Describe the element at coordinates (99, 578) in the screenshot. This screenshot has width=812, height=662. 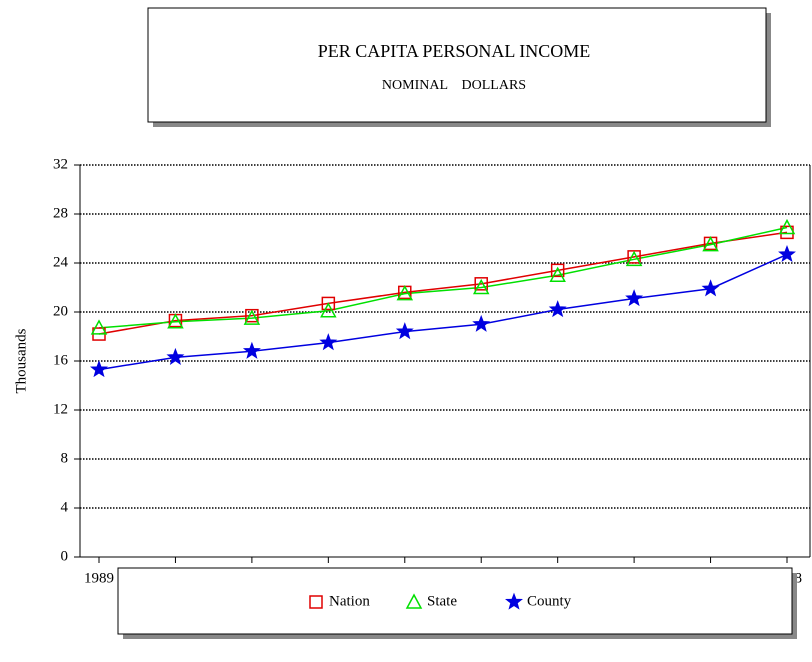
I see `x-tick-label: 1989` at that location.